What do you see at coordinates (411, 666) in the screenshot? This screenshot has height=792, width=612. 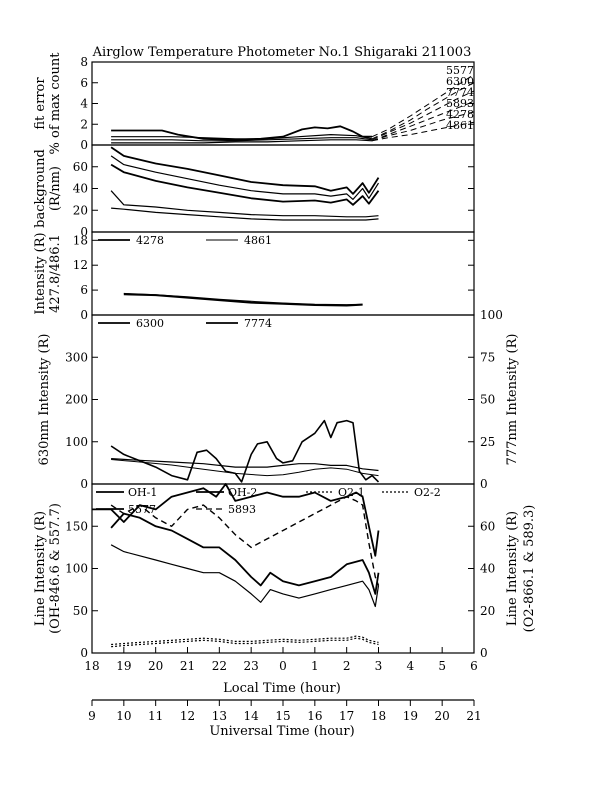 I see `x-local-tick-label: 4` at bounding box center [411, 666].